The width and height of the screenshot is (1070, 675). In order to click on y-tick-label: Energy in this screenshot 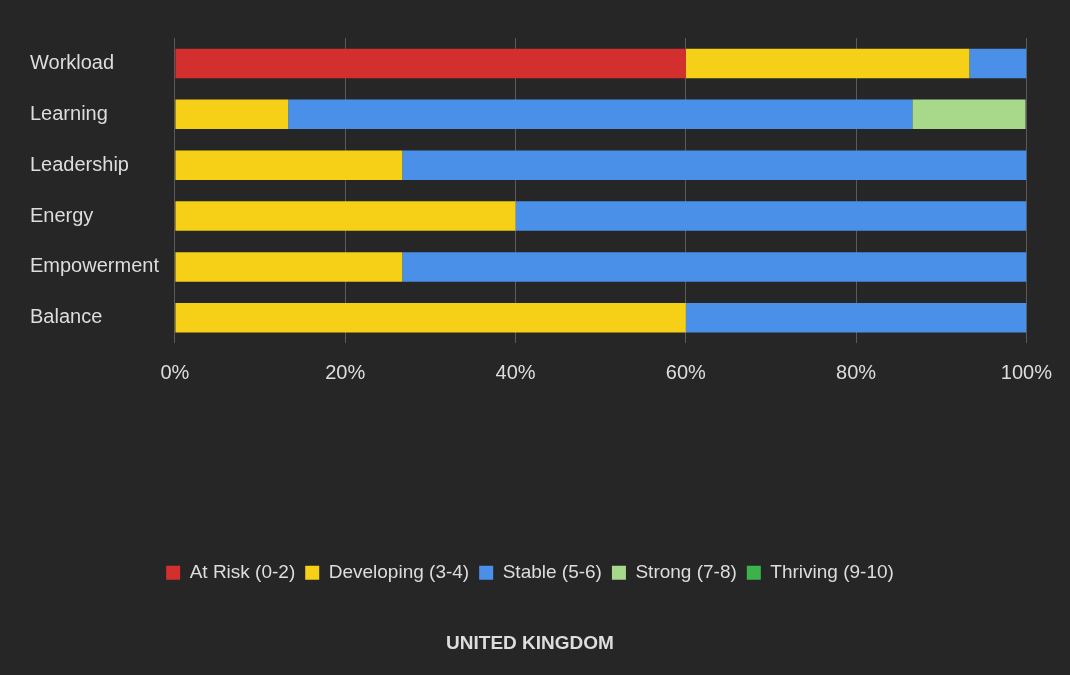, I will do `click(62, 214)`.